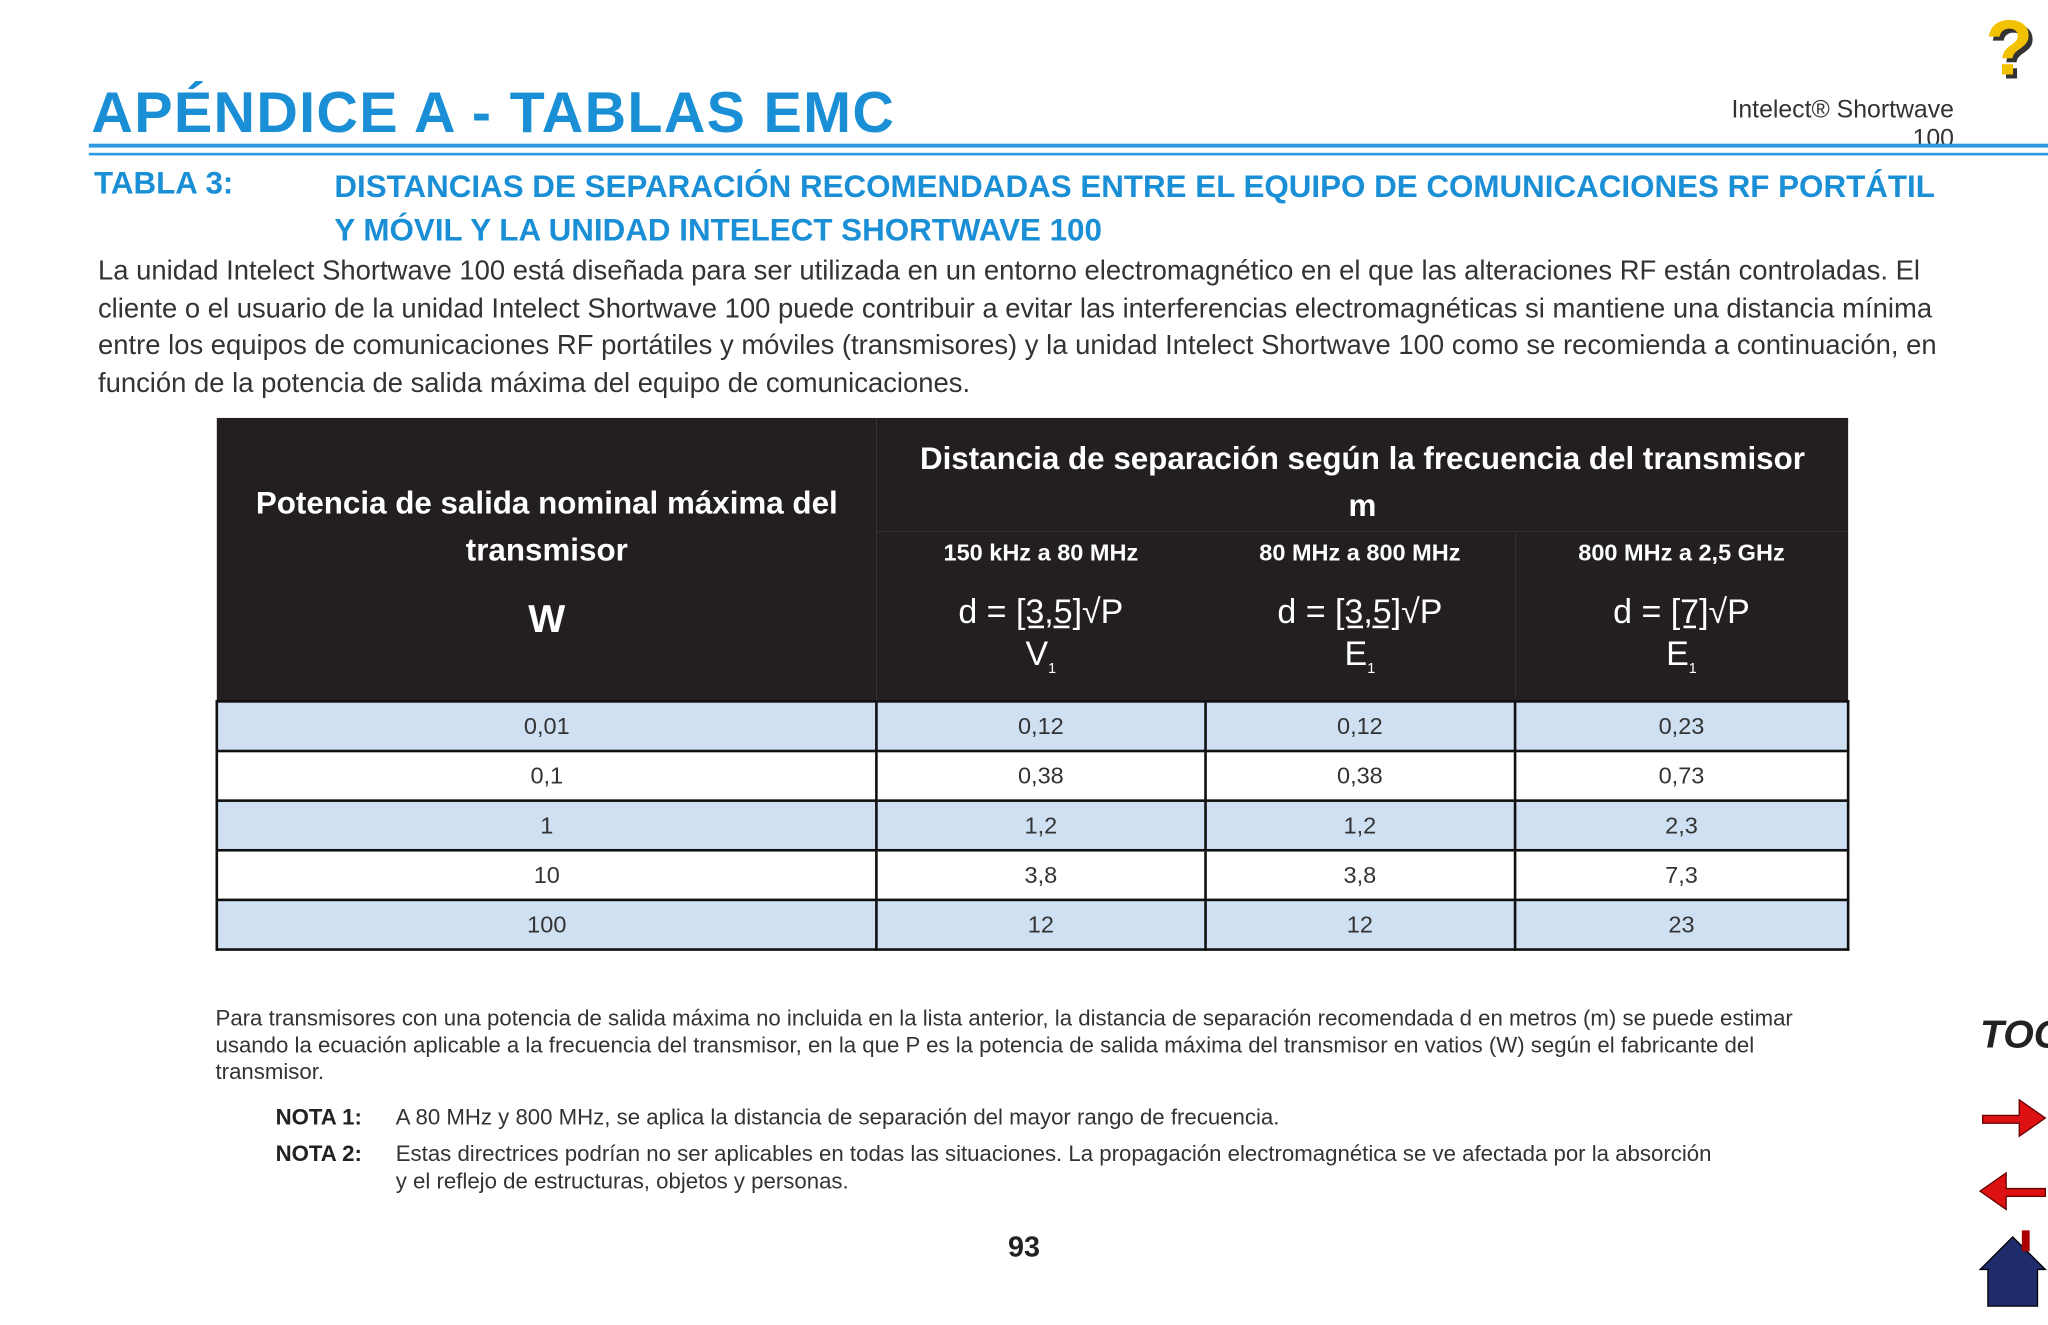  Describe the element at coordinates (1681, 552) in the screenshot. I see `band-label: 800 MHz a 2,5 GHz` at that location.